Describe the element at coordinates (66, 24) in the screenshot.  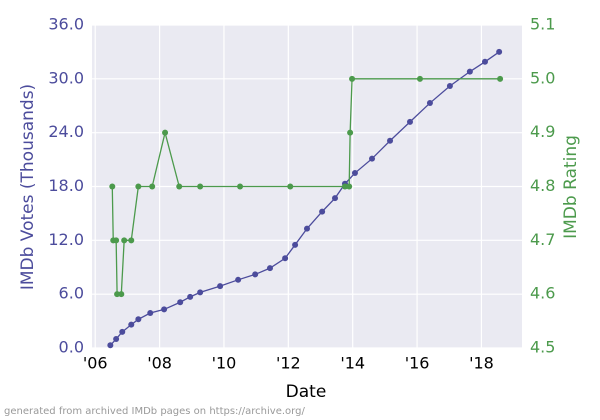
I see `y-tick-label: 36.0` at that location.